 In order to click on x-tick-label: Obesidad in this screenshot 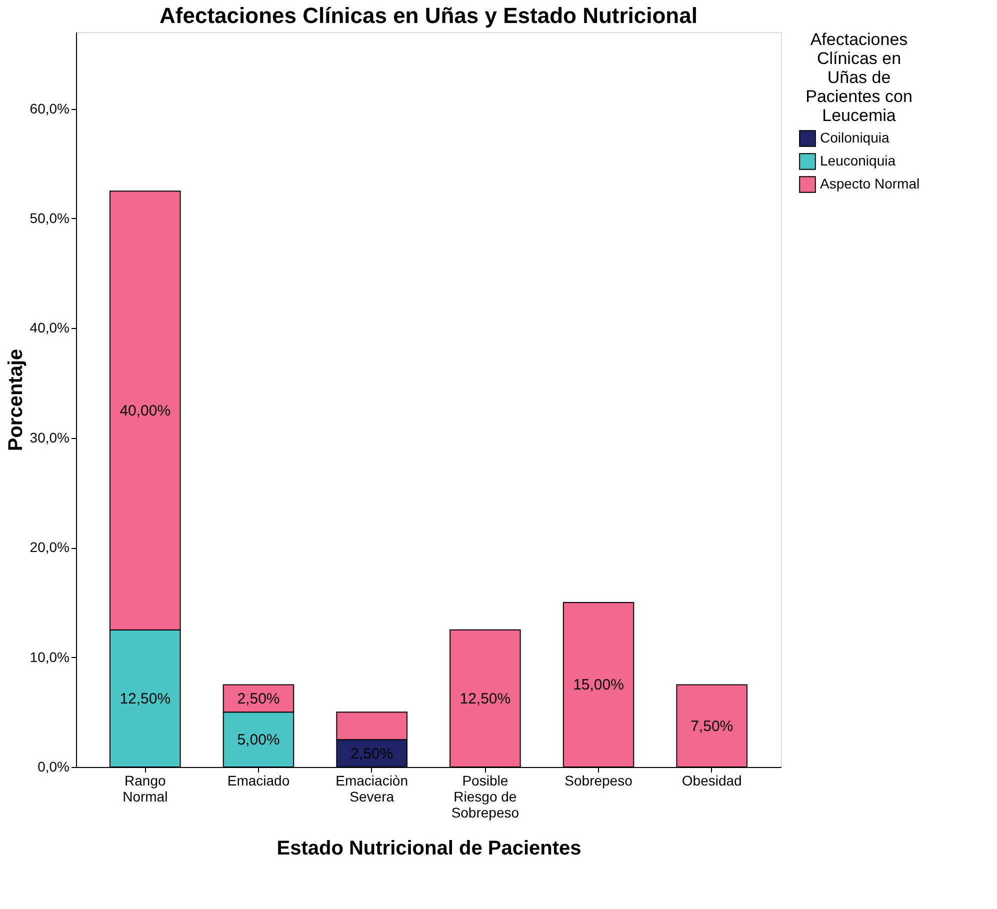, I will do `click(712, 780)`.